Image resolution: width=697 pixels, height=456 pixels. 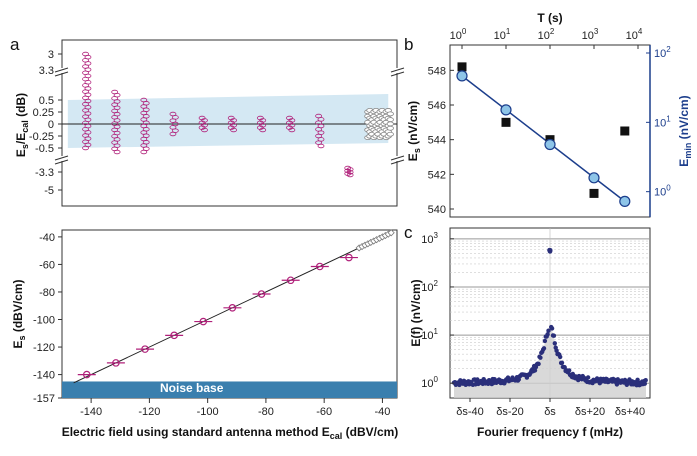 I want to click on c-xtick-label: δs, so click(x=550, y=412).